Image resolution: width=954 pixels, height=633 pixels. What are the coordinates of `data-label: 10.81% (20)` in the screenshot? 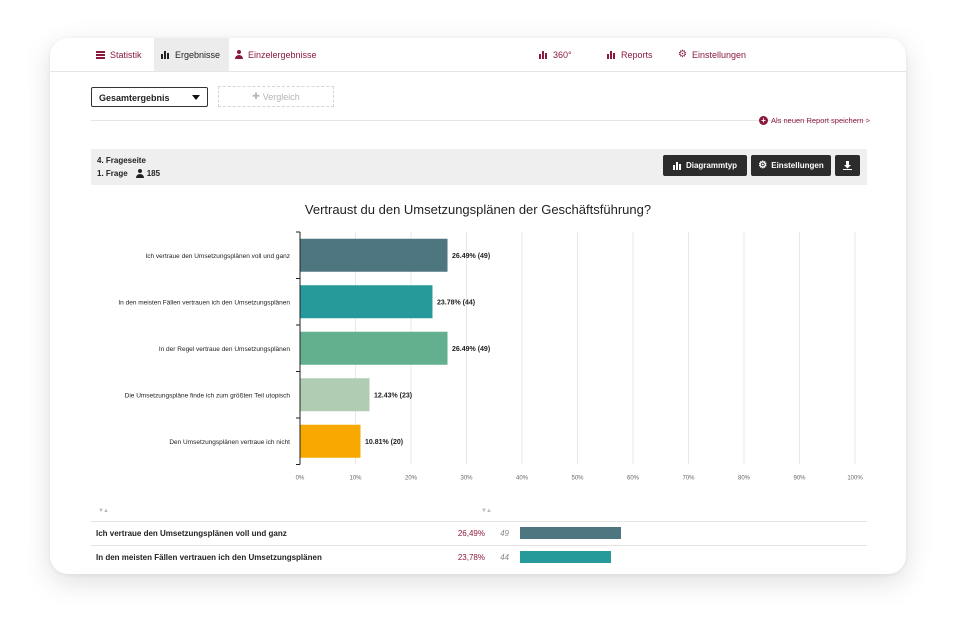 It's located at (384, 442).